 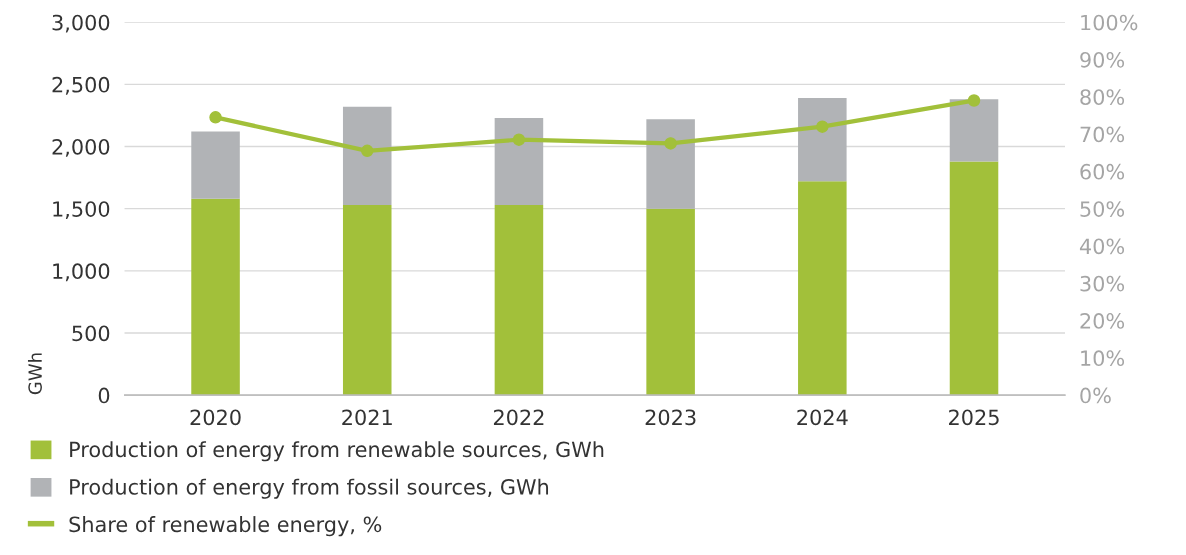 I want to click on x-tick-label: 2024, so click(x=822, y=417).